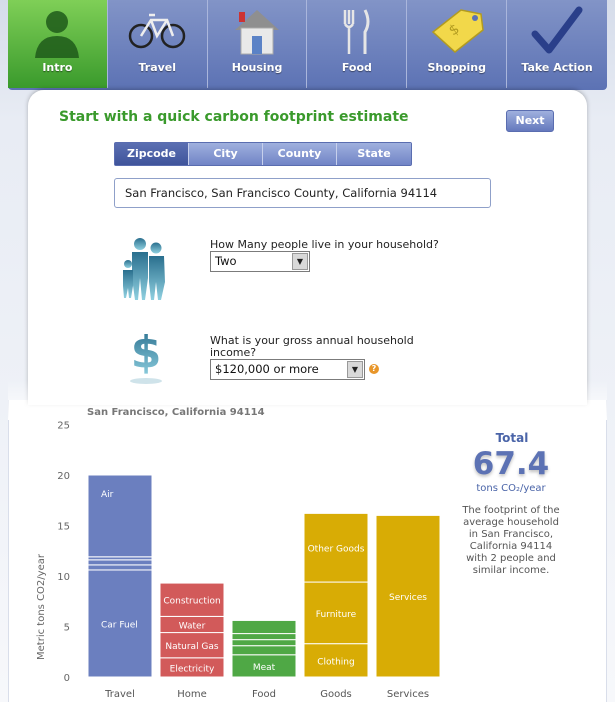 The width and height of the screenshot is (615, 702). I want to click on y-tick-label: 20, so click(63, 476).